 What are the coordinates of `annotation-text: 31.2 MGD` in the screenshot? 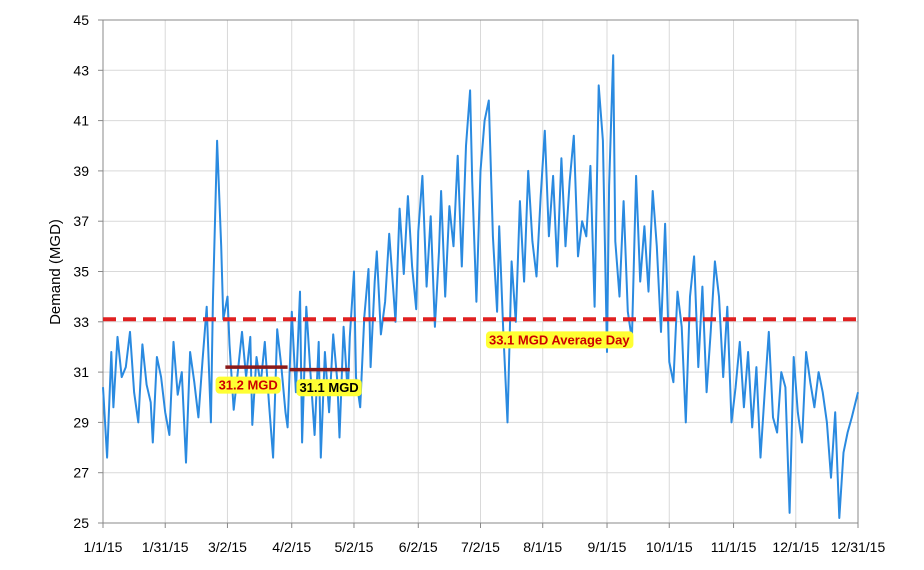 It's located at (248, 385).